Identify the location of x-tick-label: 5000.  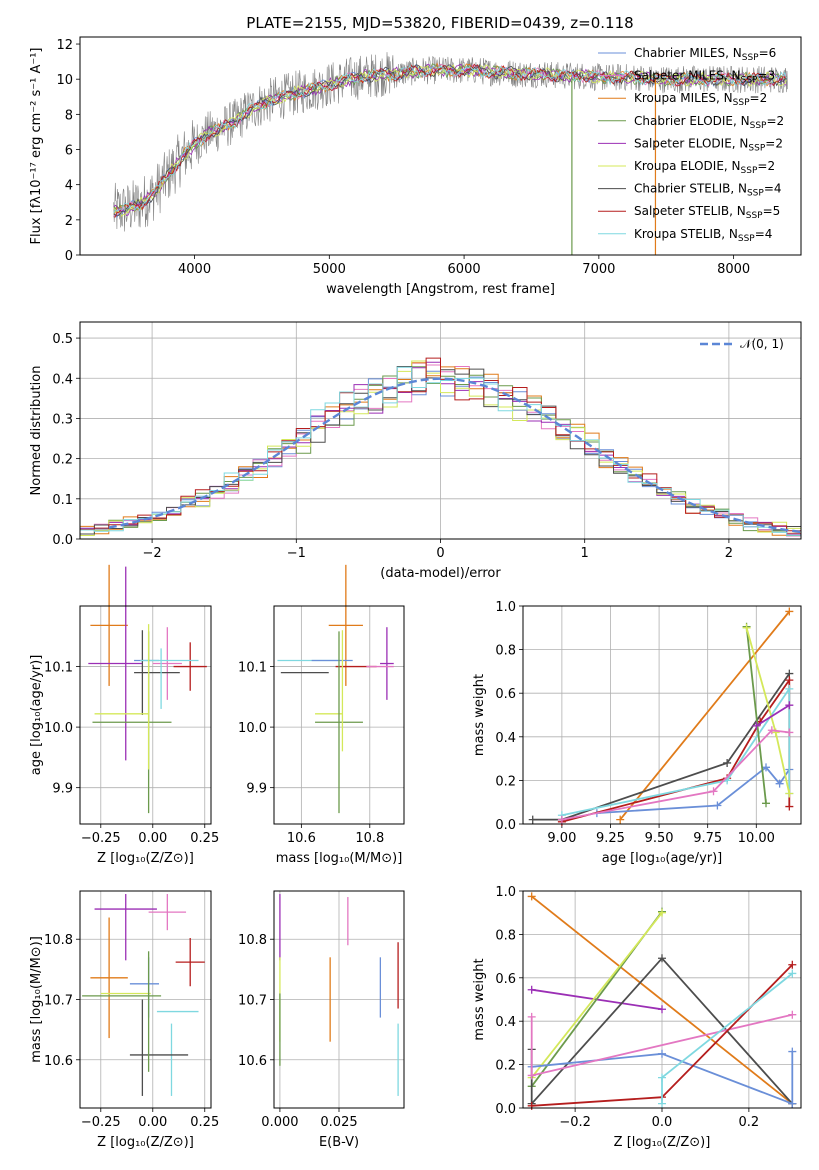
(329, 269).